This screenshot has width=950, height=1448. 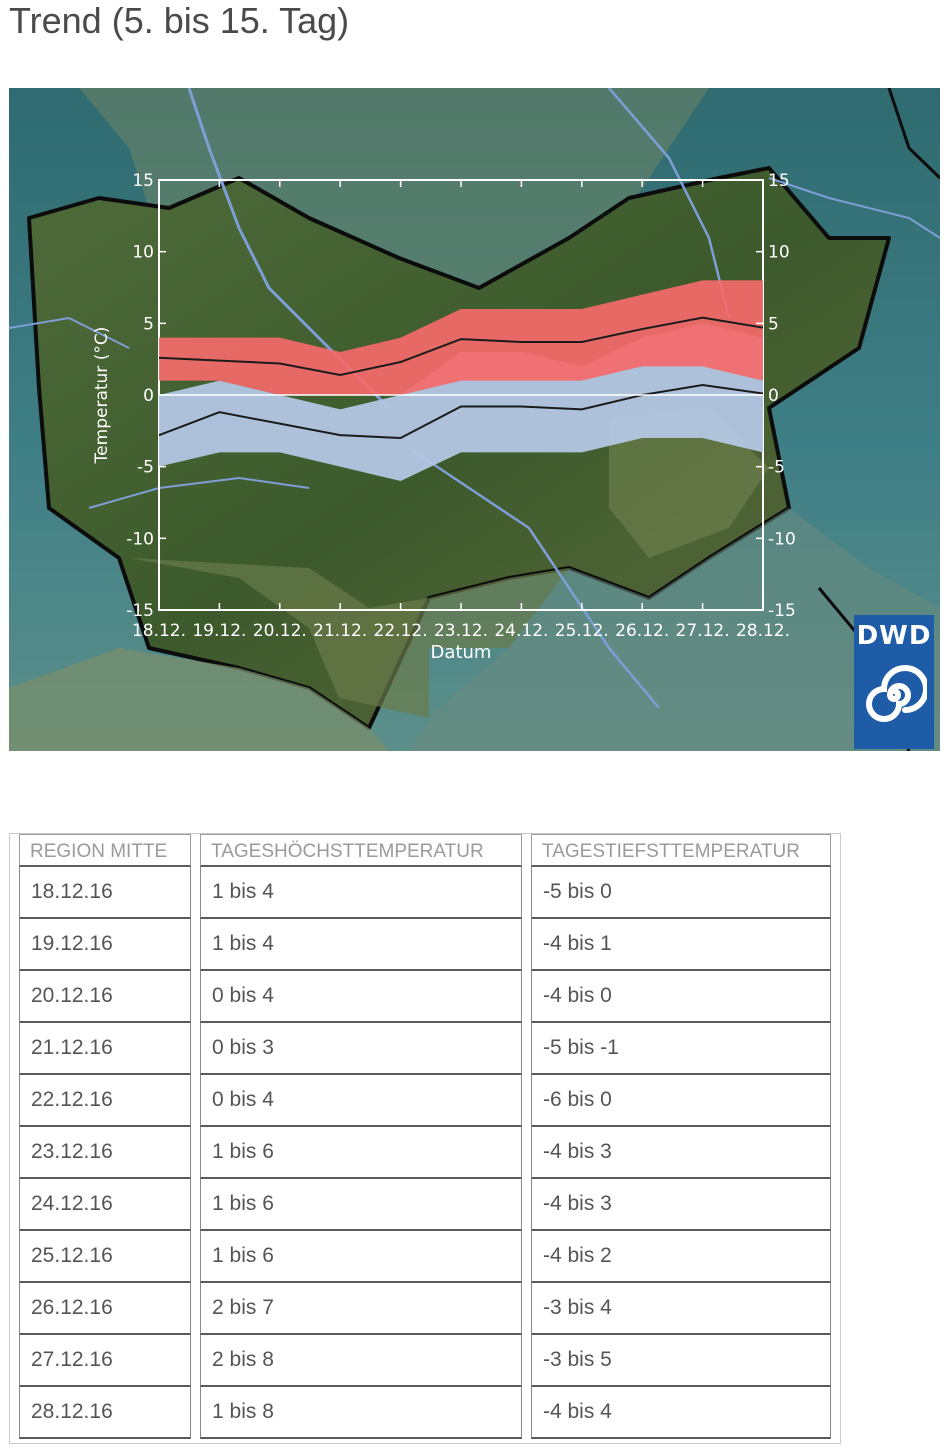 I want to click on x-tick-label: 21.12., so click(x=340, y=631).